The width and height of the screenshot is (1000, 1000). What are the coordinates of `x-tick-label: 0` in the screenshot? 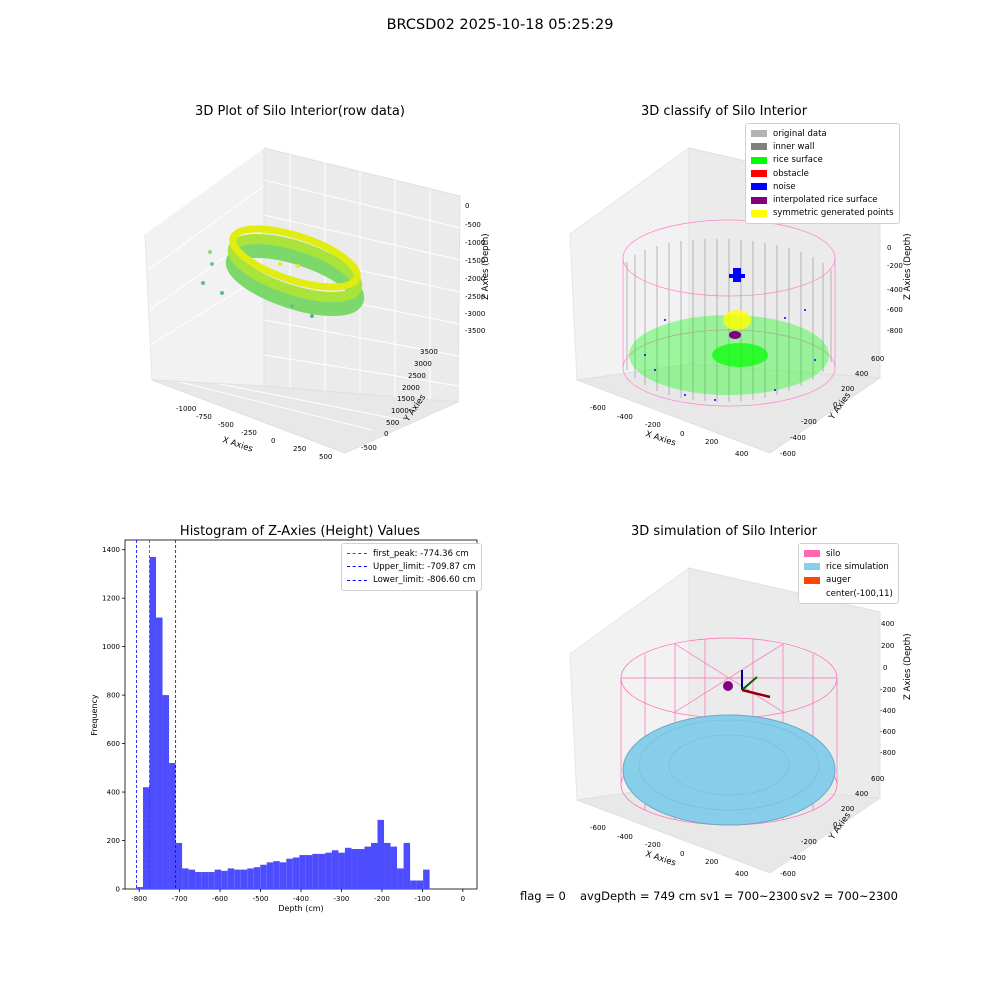 It's located at (463, 899).